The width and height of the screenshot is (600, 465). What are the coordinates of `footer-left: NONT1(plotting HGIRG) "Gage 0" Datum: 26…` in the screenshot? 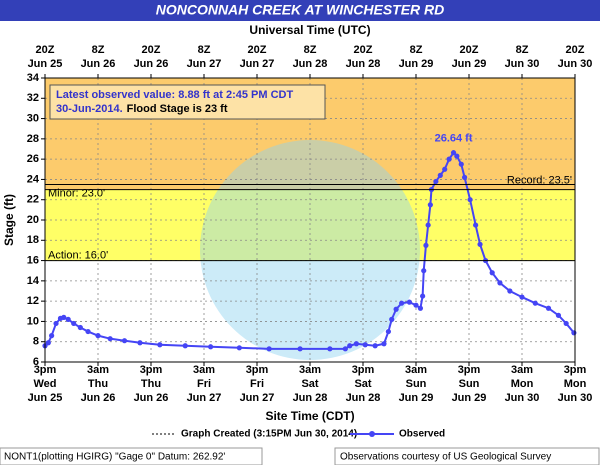 It's located at (114, 457).